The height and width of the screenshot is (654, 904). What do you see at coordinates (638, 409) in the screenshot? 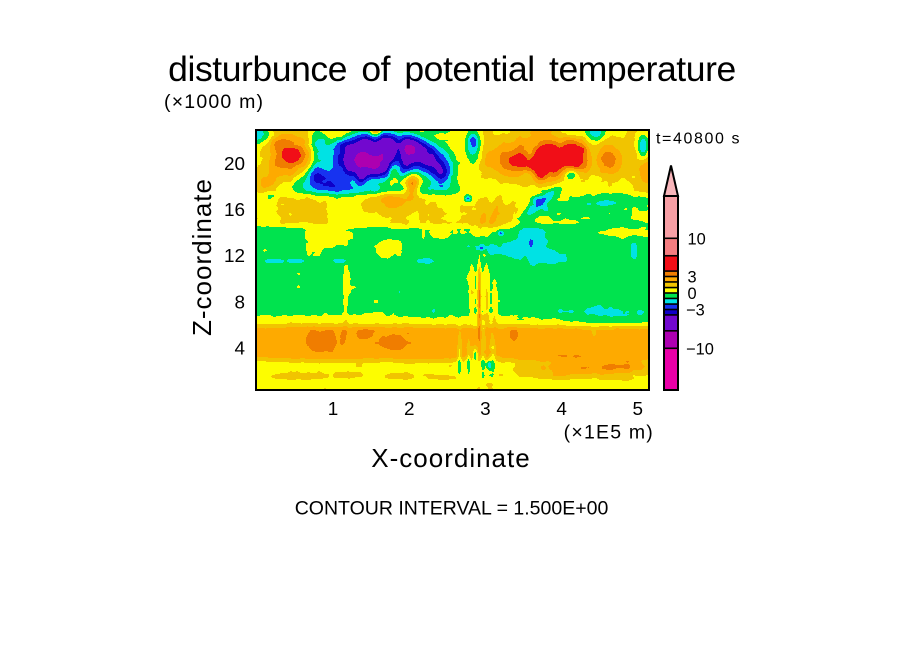
I see `x-tick-label-5: 5` at bounding box center [638, 409].